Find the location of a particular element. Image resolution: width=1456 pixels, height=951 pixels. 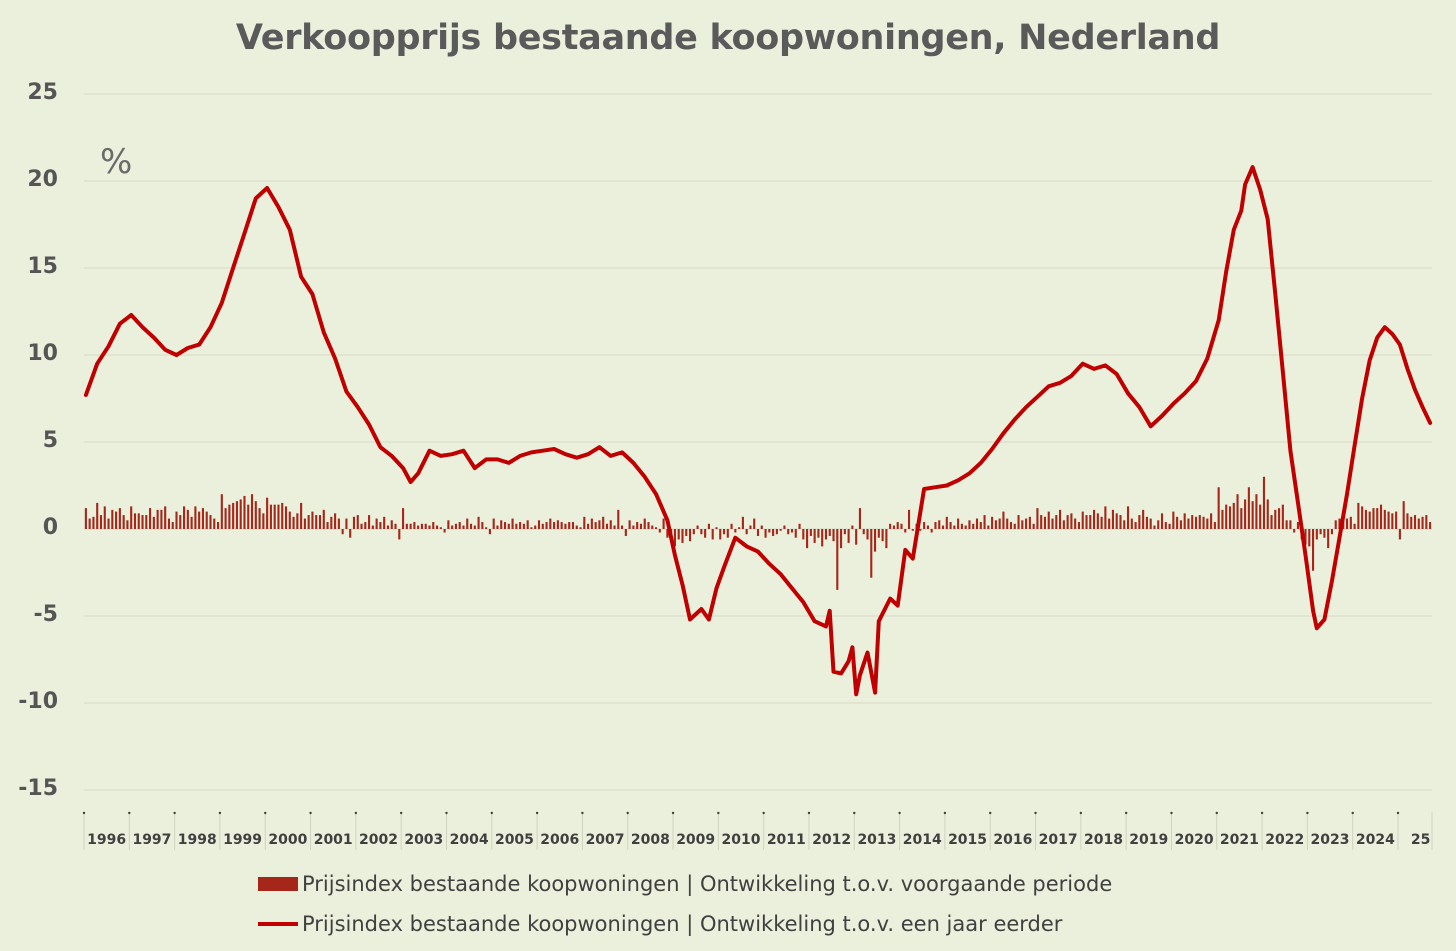

x-tick-label: 2011 is located at coordinates (786, 840).